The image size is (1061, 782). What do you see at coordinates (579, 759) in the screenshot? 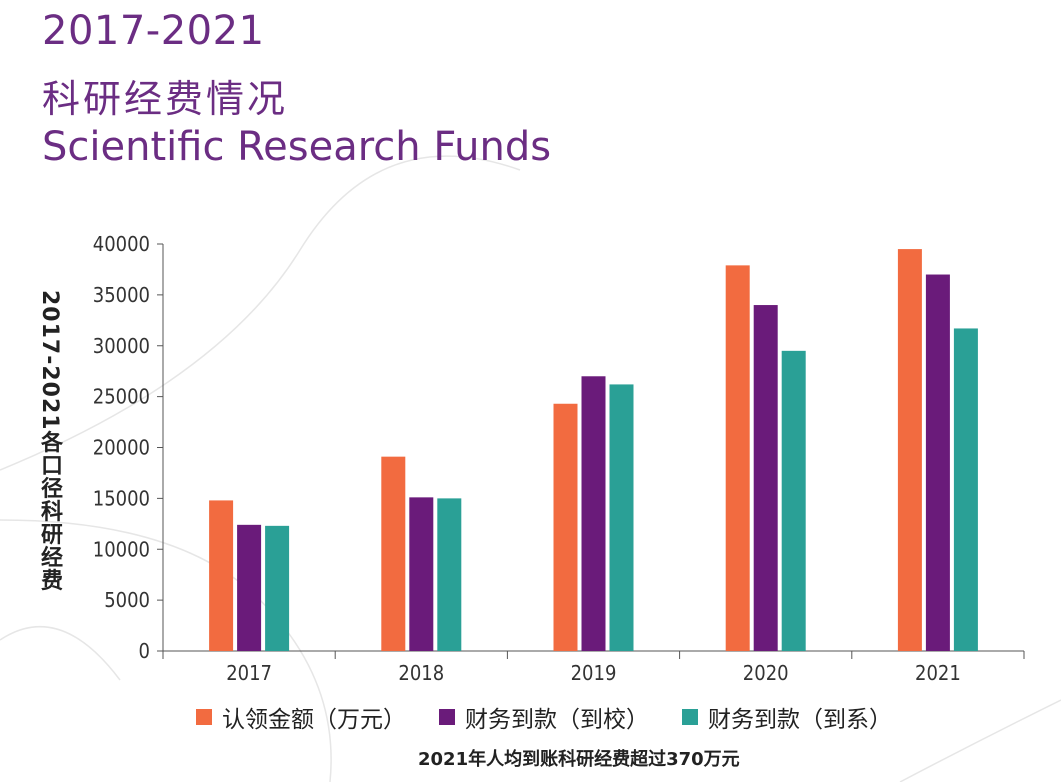
I see `footnote: 2021年人均到账科研经费超过370万元` at bounding box center [579, 759].